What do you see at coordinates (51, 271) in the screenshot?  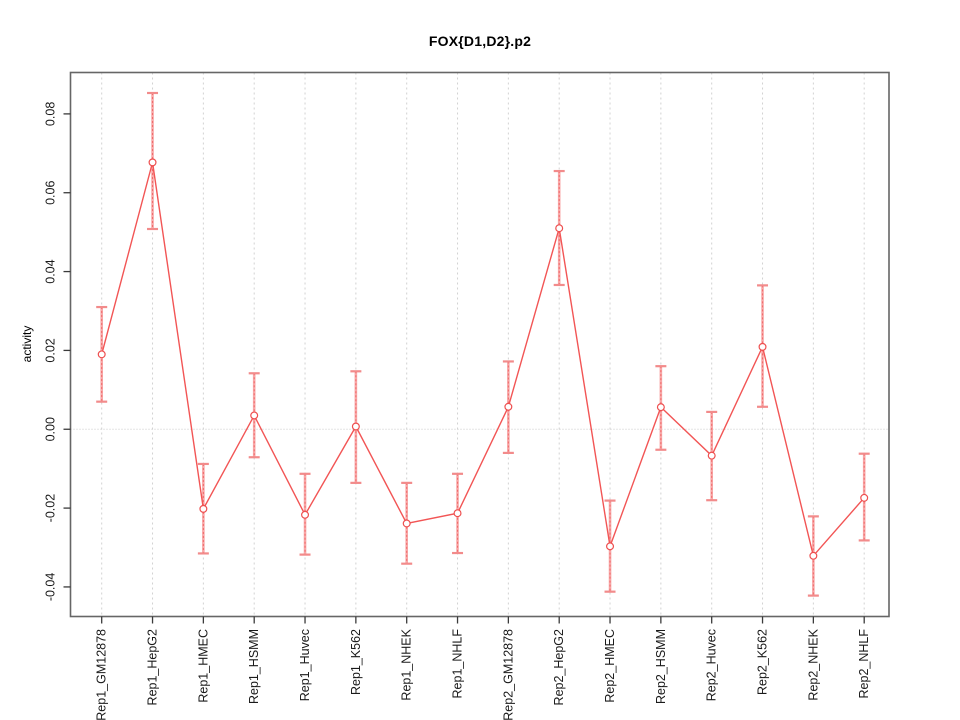 I see `y-tick-label: 0.04` at bounding box center [51, 271].